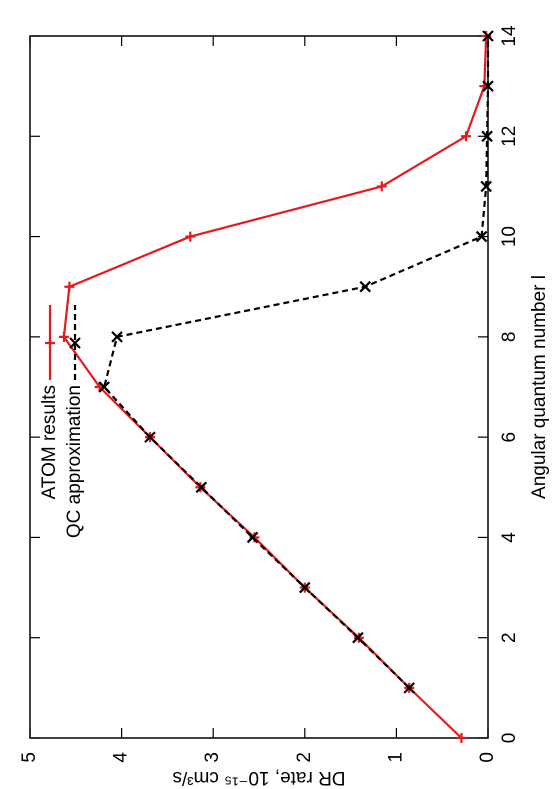 This screenshot has height=789, width=554. What do you see at coordinates (509, 136) in the screenshot?
I see `x-tick-label: 12` at bounding box center [509, 136].